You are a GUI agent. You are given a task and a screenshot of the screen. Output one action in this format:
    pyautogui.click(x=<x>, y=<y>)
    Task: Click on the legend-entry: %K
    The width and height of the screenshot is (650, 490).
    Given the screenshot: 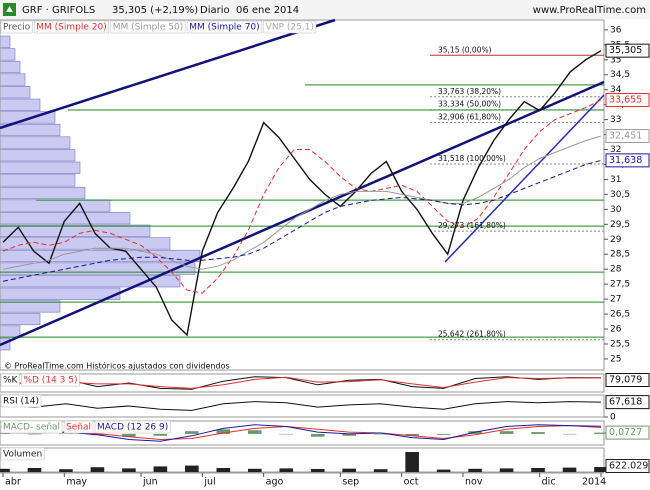 What is the action you would take?
    pyautogui.click(x=11, y=381)
    